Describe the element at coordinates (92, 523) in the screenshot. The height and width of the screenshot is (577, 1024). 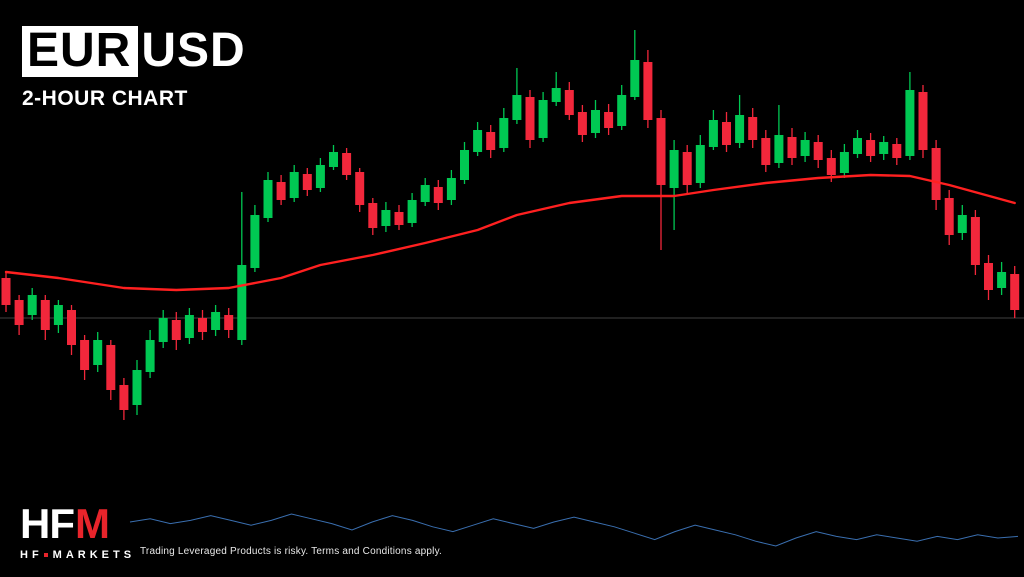
I see `logo-m-letter: M` at that location.